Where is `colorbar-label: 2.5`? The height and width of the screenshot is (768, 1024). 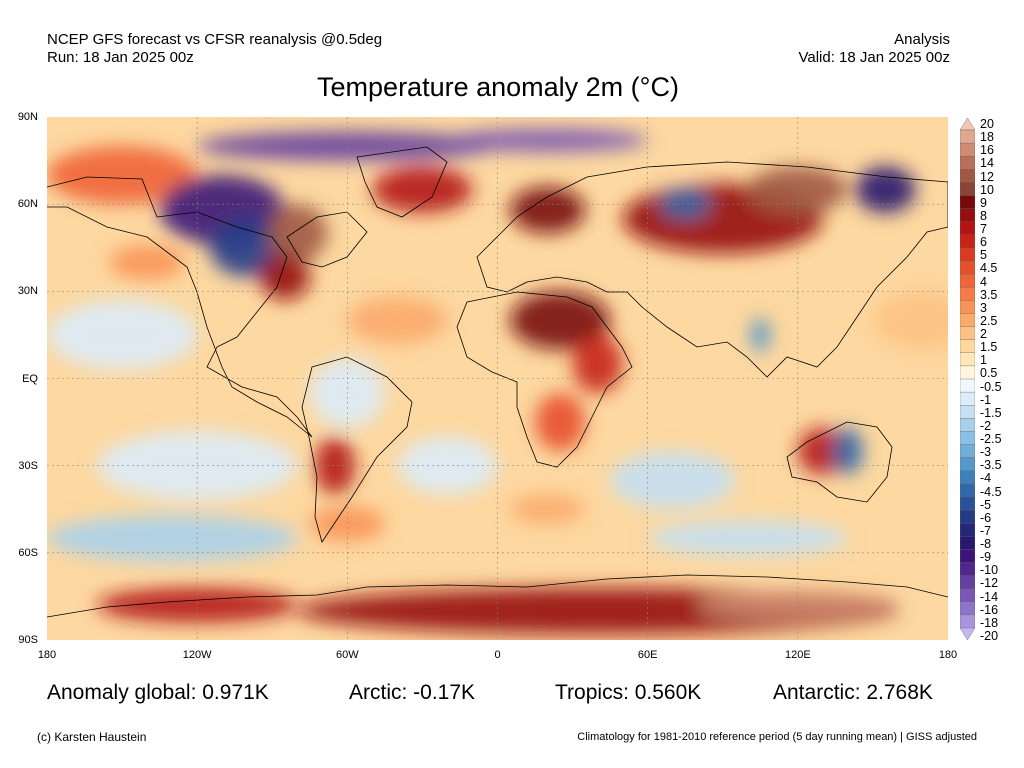 colorbar-label: 2.5 is located at coordinates (989, 320).